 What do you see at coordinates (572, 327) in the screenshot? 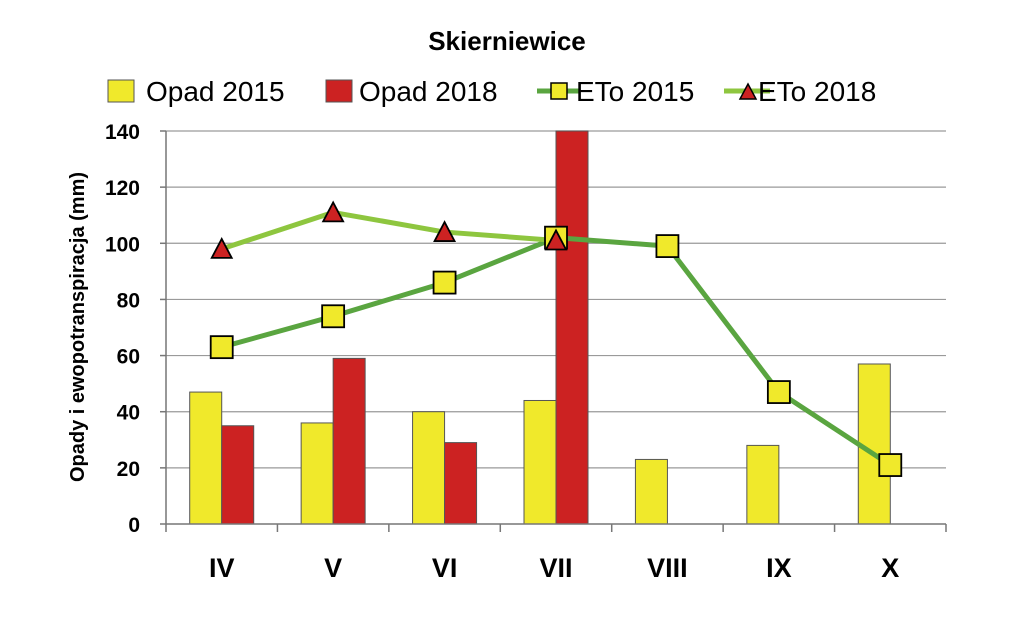
I see `bar-opad-2018-vii` at bounding box center [572, 327].